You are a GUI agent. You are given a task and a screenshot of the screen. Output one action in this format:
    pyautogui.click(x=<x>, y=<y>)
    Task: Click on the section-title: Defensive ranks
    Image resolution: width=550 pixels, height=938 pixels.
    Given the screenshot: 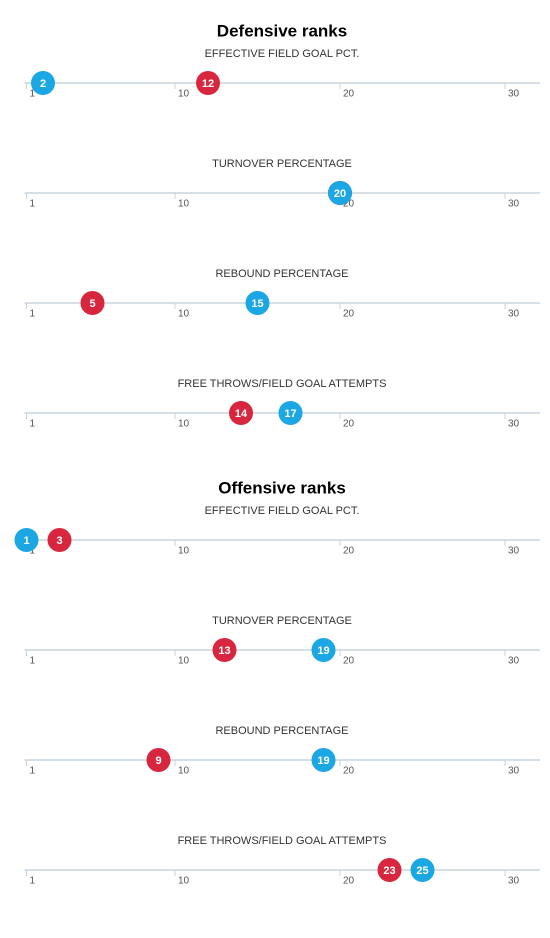 What is the action you would take?
    pyautogui.click(x=282, y=30)
    